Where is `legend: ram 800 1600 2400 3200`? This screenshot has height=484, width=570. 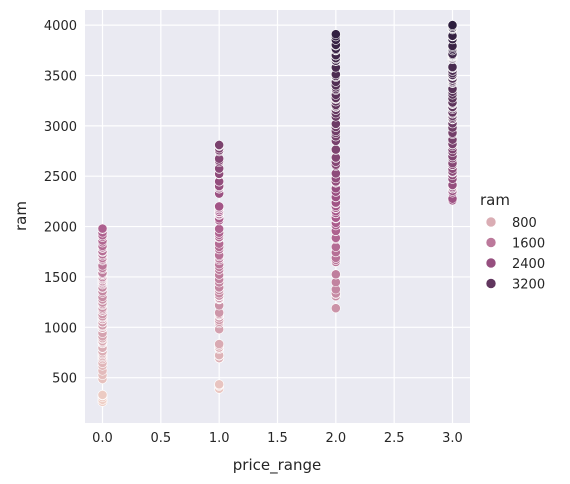 legend: ram 800 1600 2400 3200 is located at coordinates (512, 242).